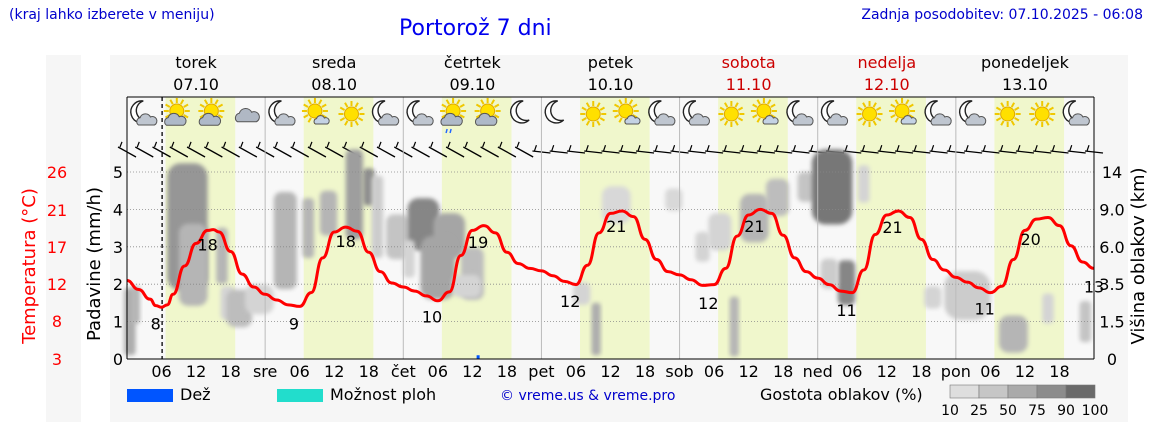  I want to click on day-date: 10.10, so click(611, 84).